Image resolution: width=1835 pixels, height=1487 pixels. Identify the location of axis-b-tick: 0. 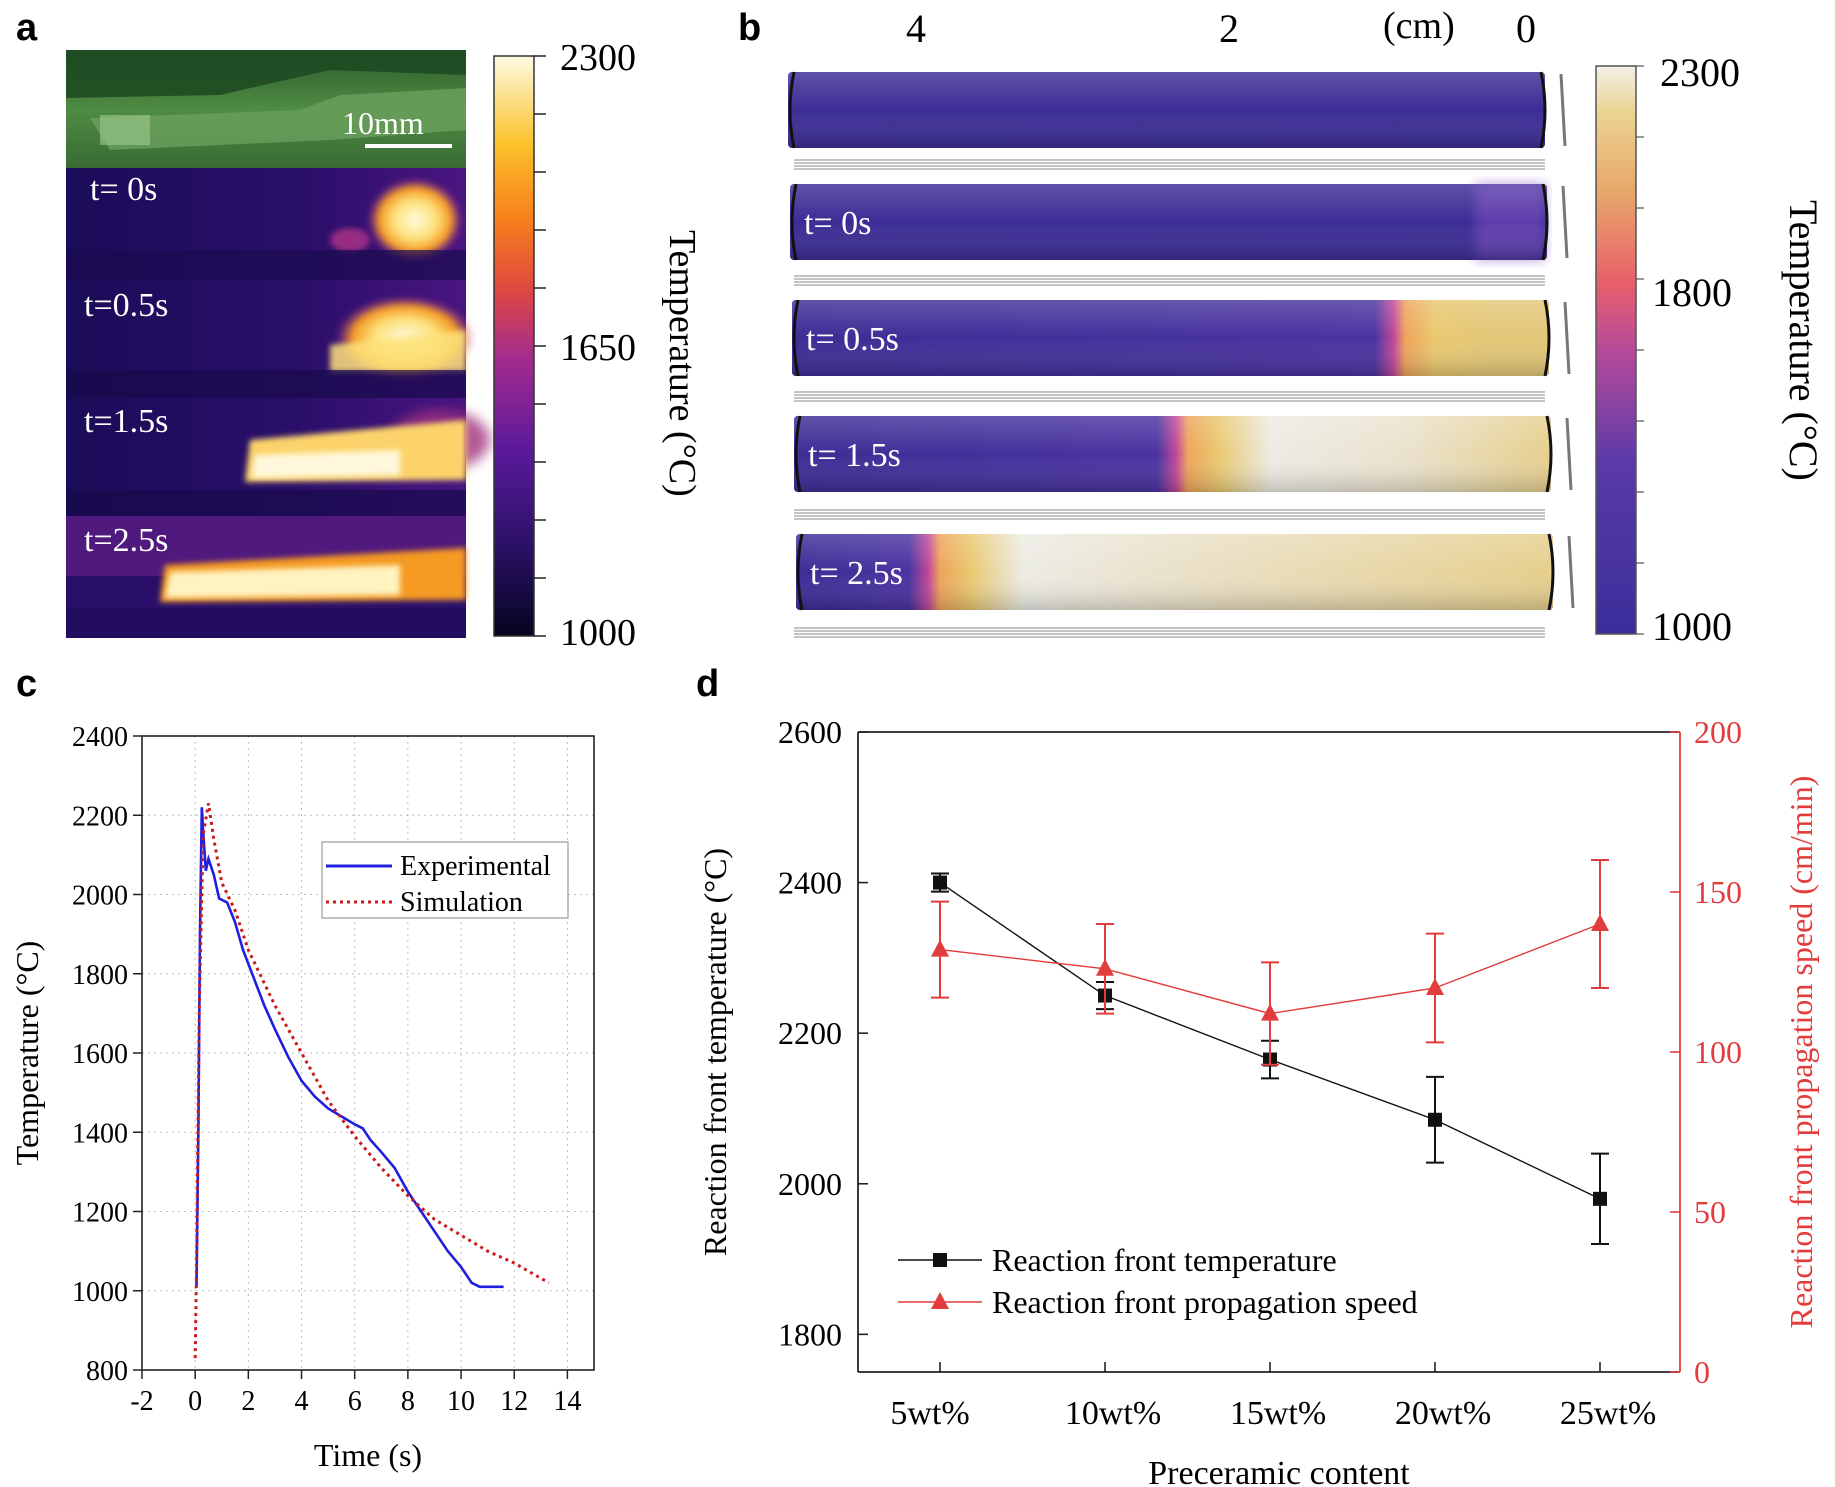
(1526, 28).